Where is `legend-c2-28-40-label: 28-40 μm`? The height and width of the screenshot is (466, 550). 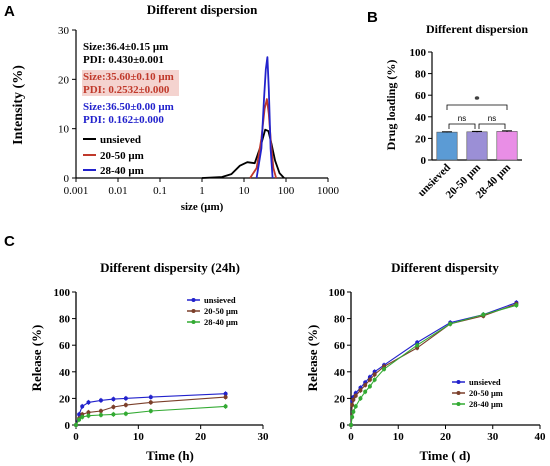
legend-c2-28-40-label: 28-40 μm is located at coordinates (486, 404).